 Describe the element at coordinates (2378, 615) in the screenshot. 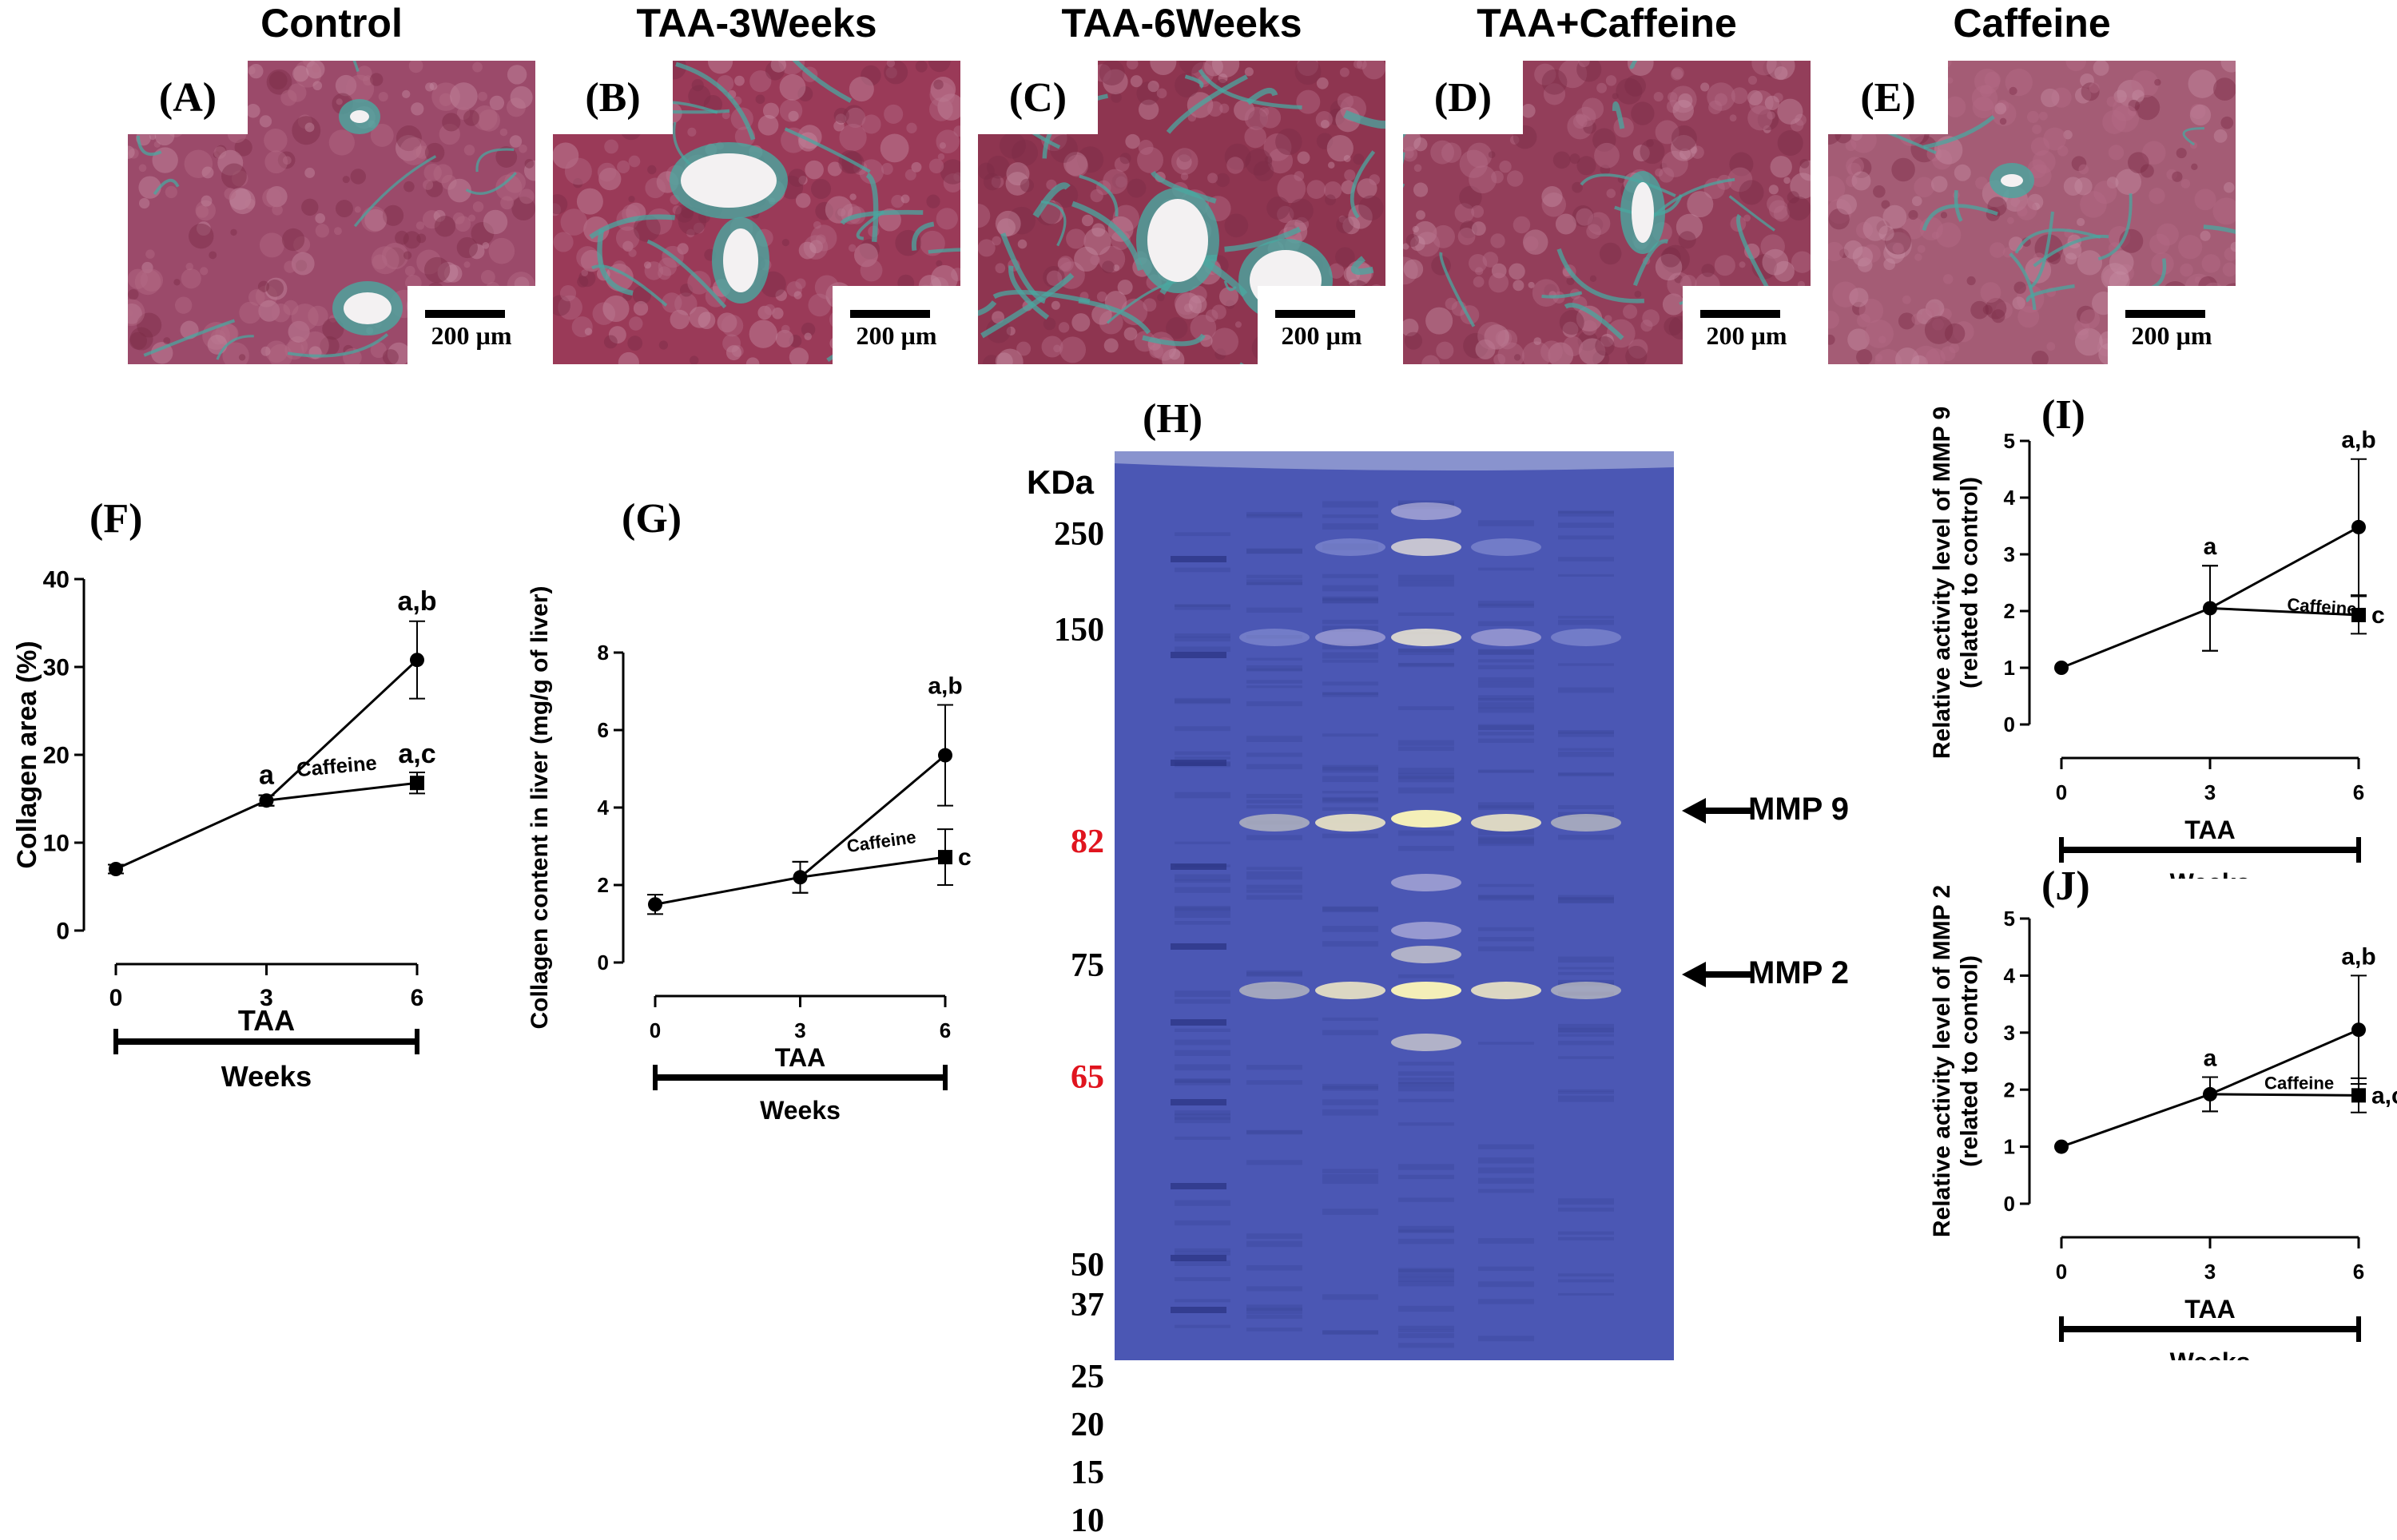

I see `significance-label: c` at that location.